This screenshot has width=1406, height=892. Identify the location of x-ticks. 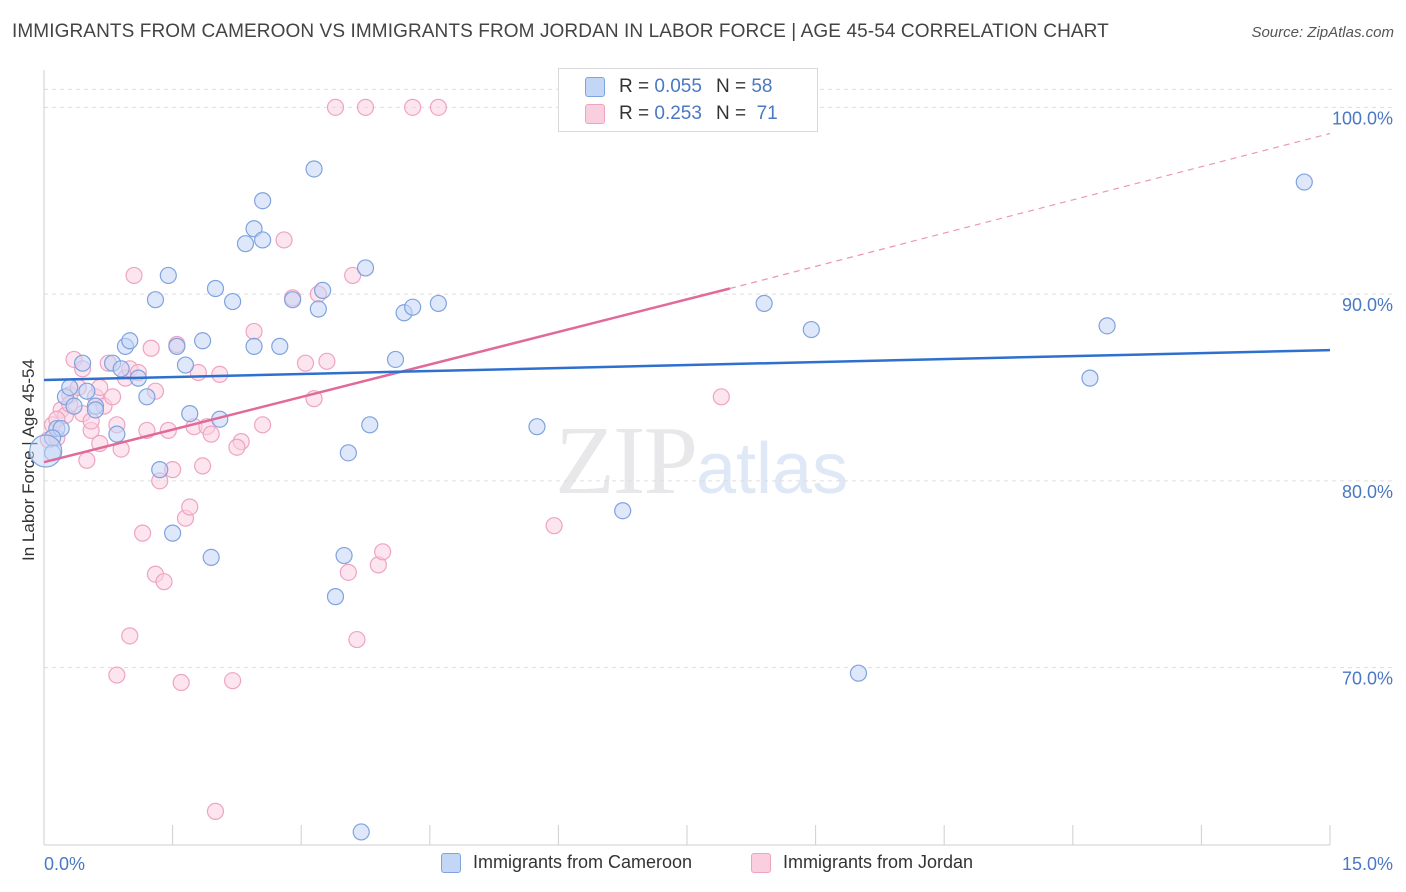
(751, 835).